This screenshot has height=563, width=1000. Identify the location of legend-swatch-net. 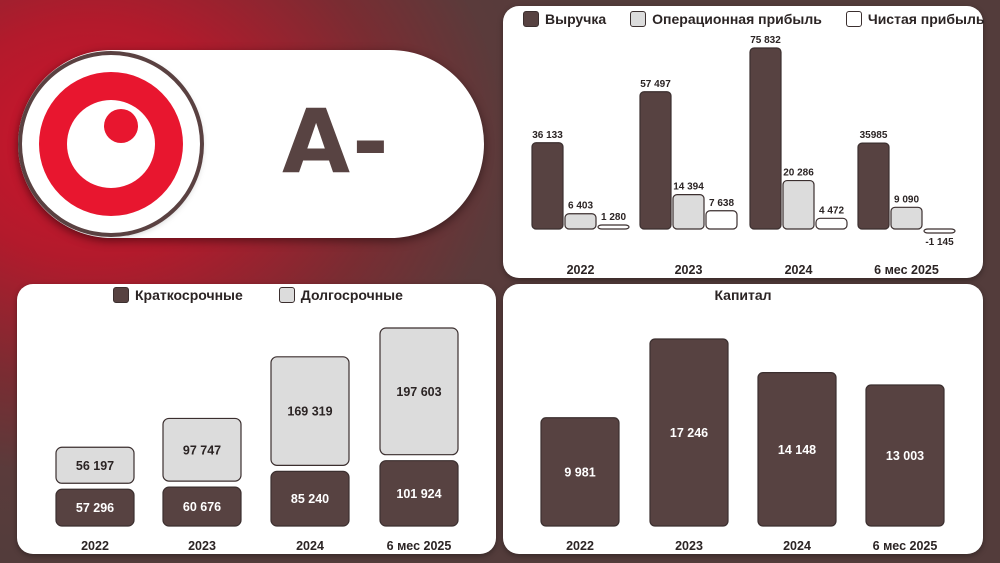
(853, 19).